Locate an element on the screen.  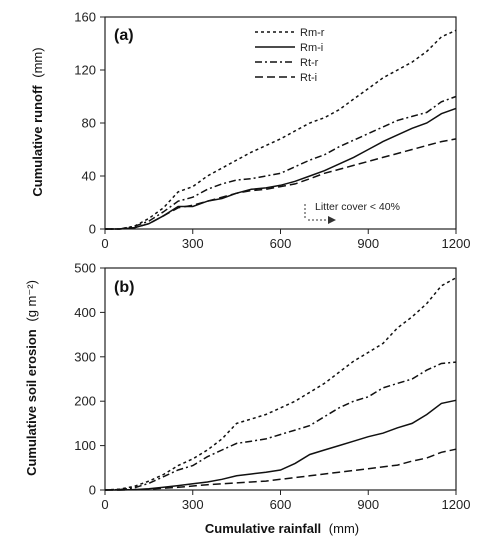
annotation-arrowhead is located at coordinates (332, 220).